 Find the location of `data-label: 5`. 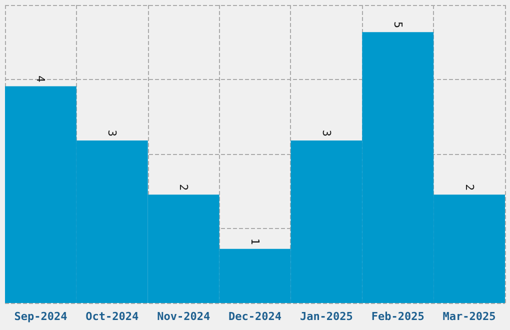

data-label: 5 is located at coordinates (397, 24).